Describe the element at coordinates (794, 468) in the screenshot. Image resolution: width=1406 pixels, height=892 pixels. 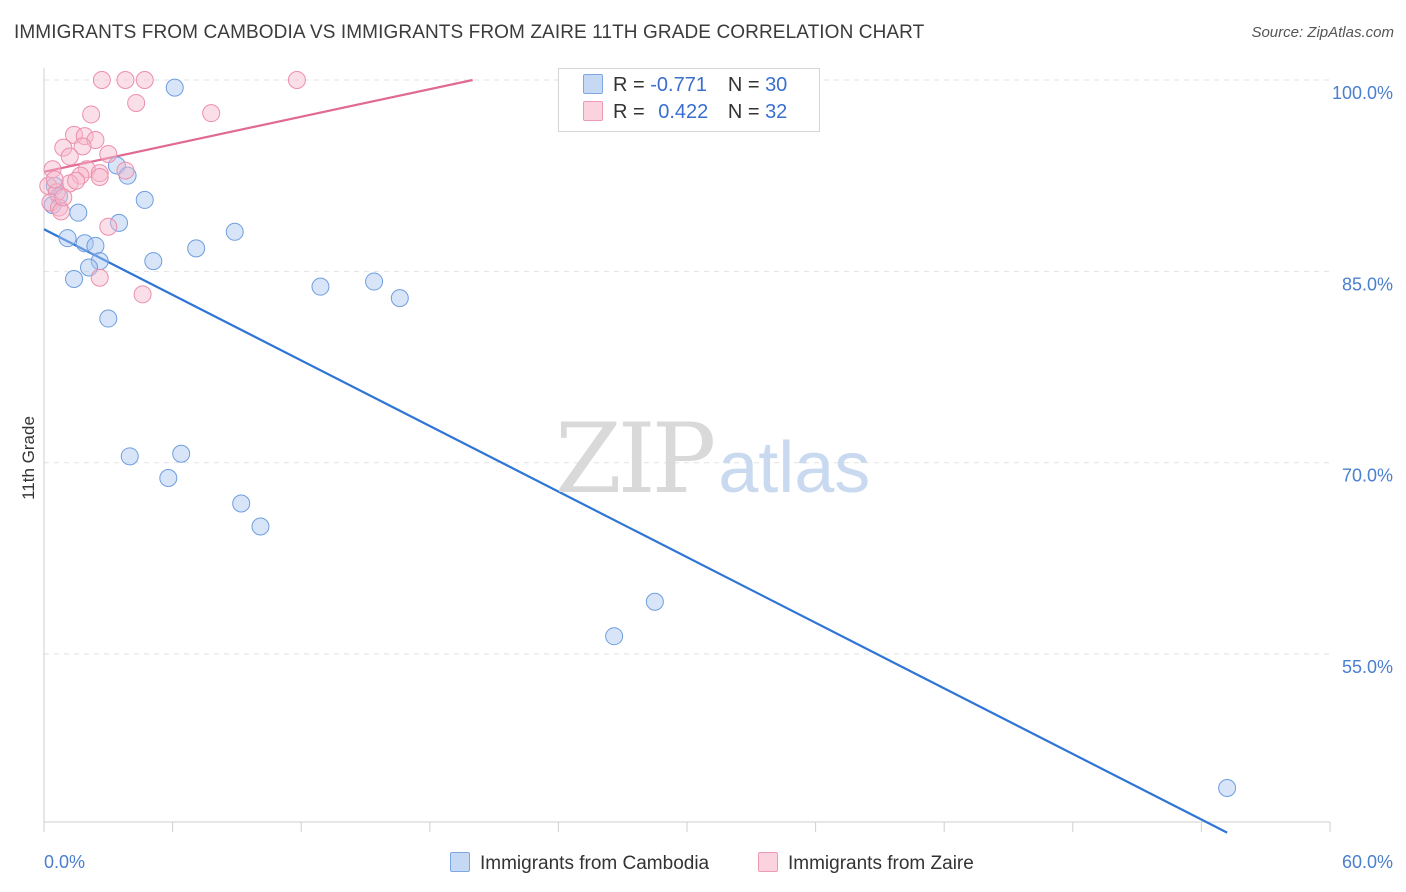
I see `watermark-atlas: atlas` at that location.